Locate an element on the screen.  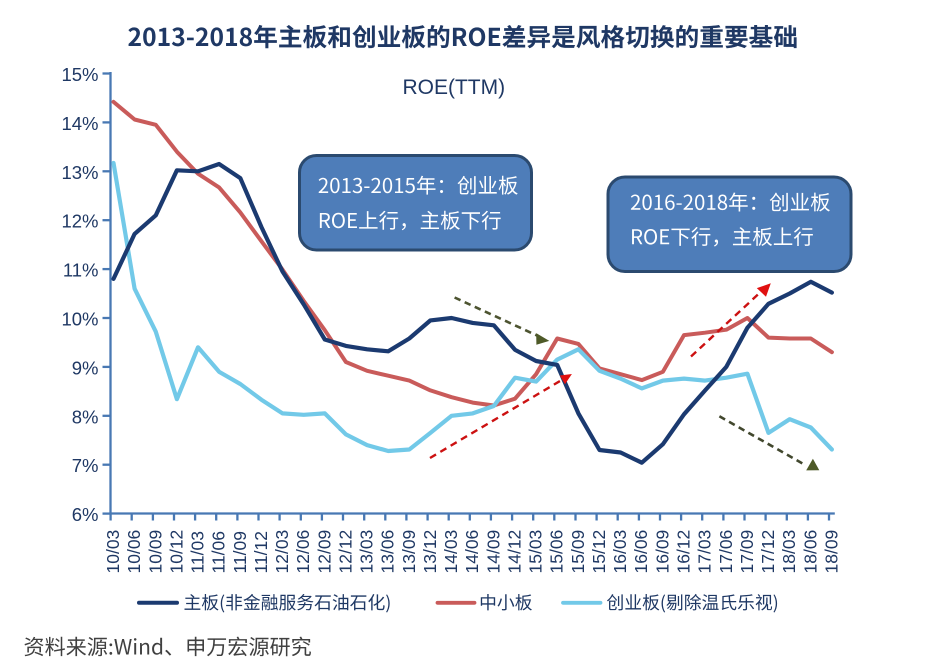
svg-text: 7% is located at coordinates (85, 465).